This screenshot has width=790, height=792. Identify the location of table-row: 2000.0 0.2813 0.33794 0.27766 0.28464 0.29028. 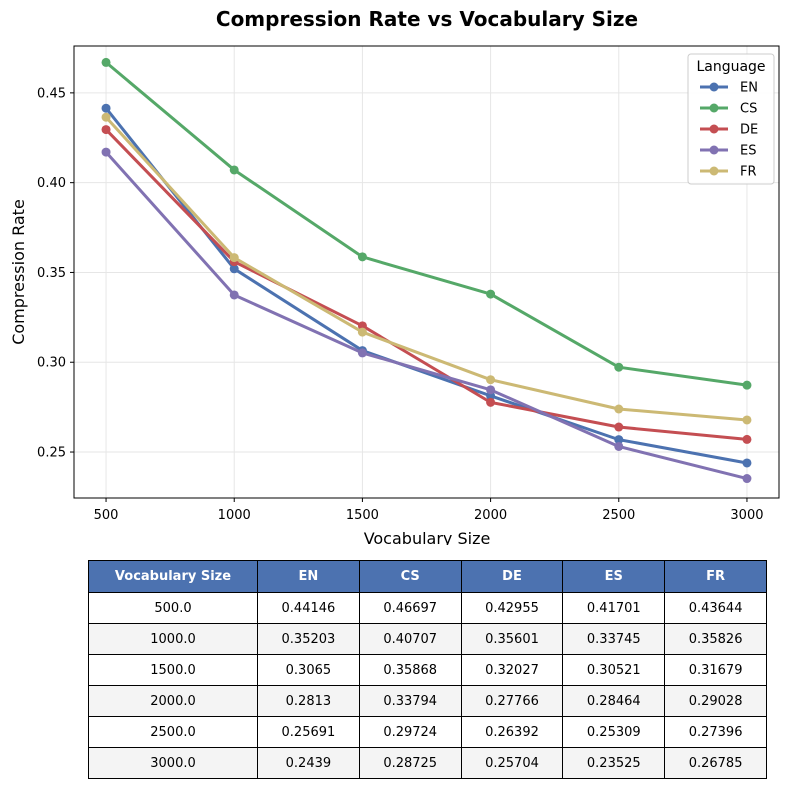
(427, 701).